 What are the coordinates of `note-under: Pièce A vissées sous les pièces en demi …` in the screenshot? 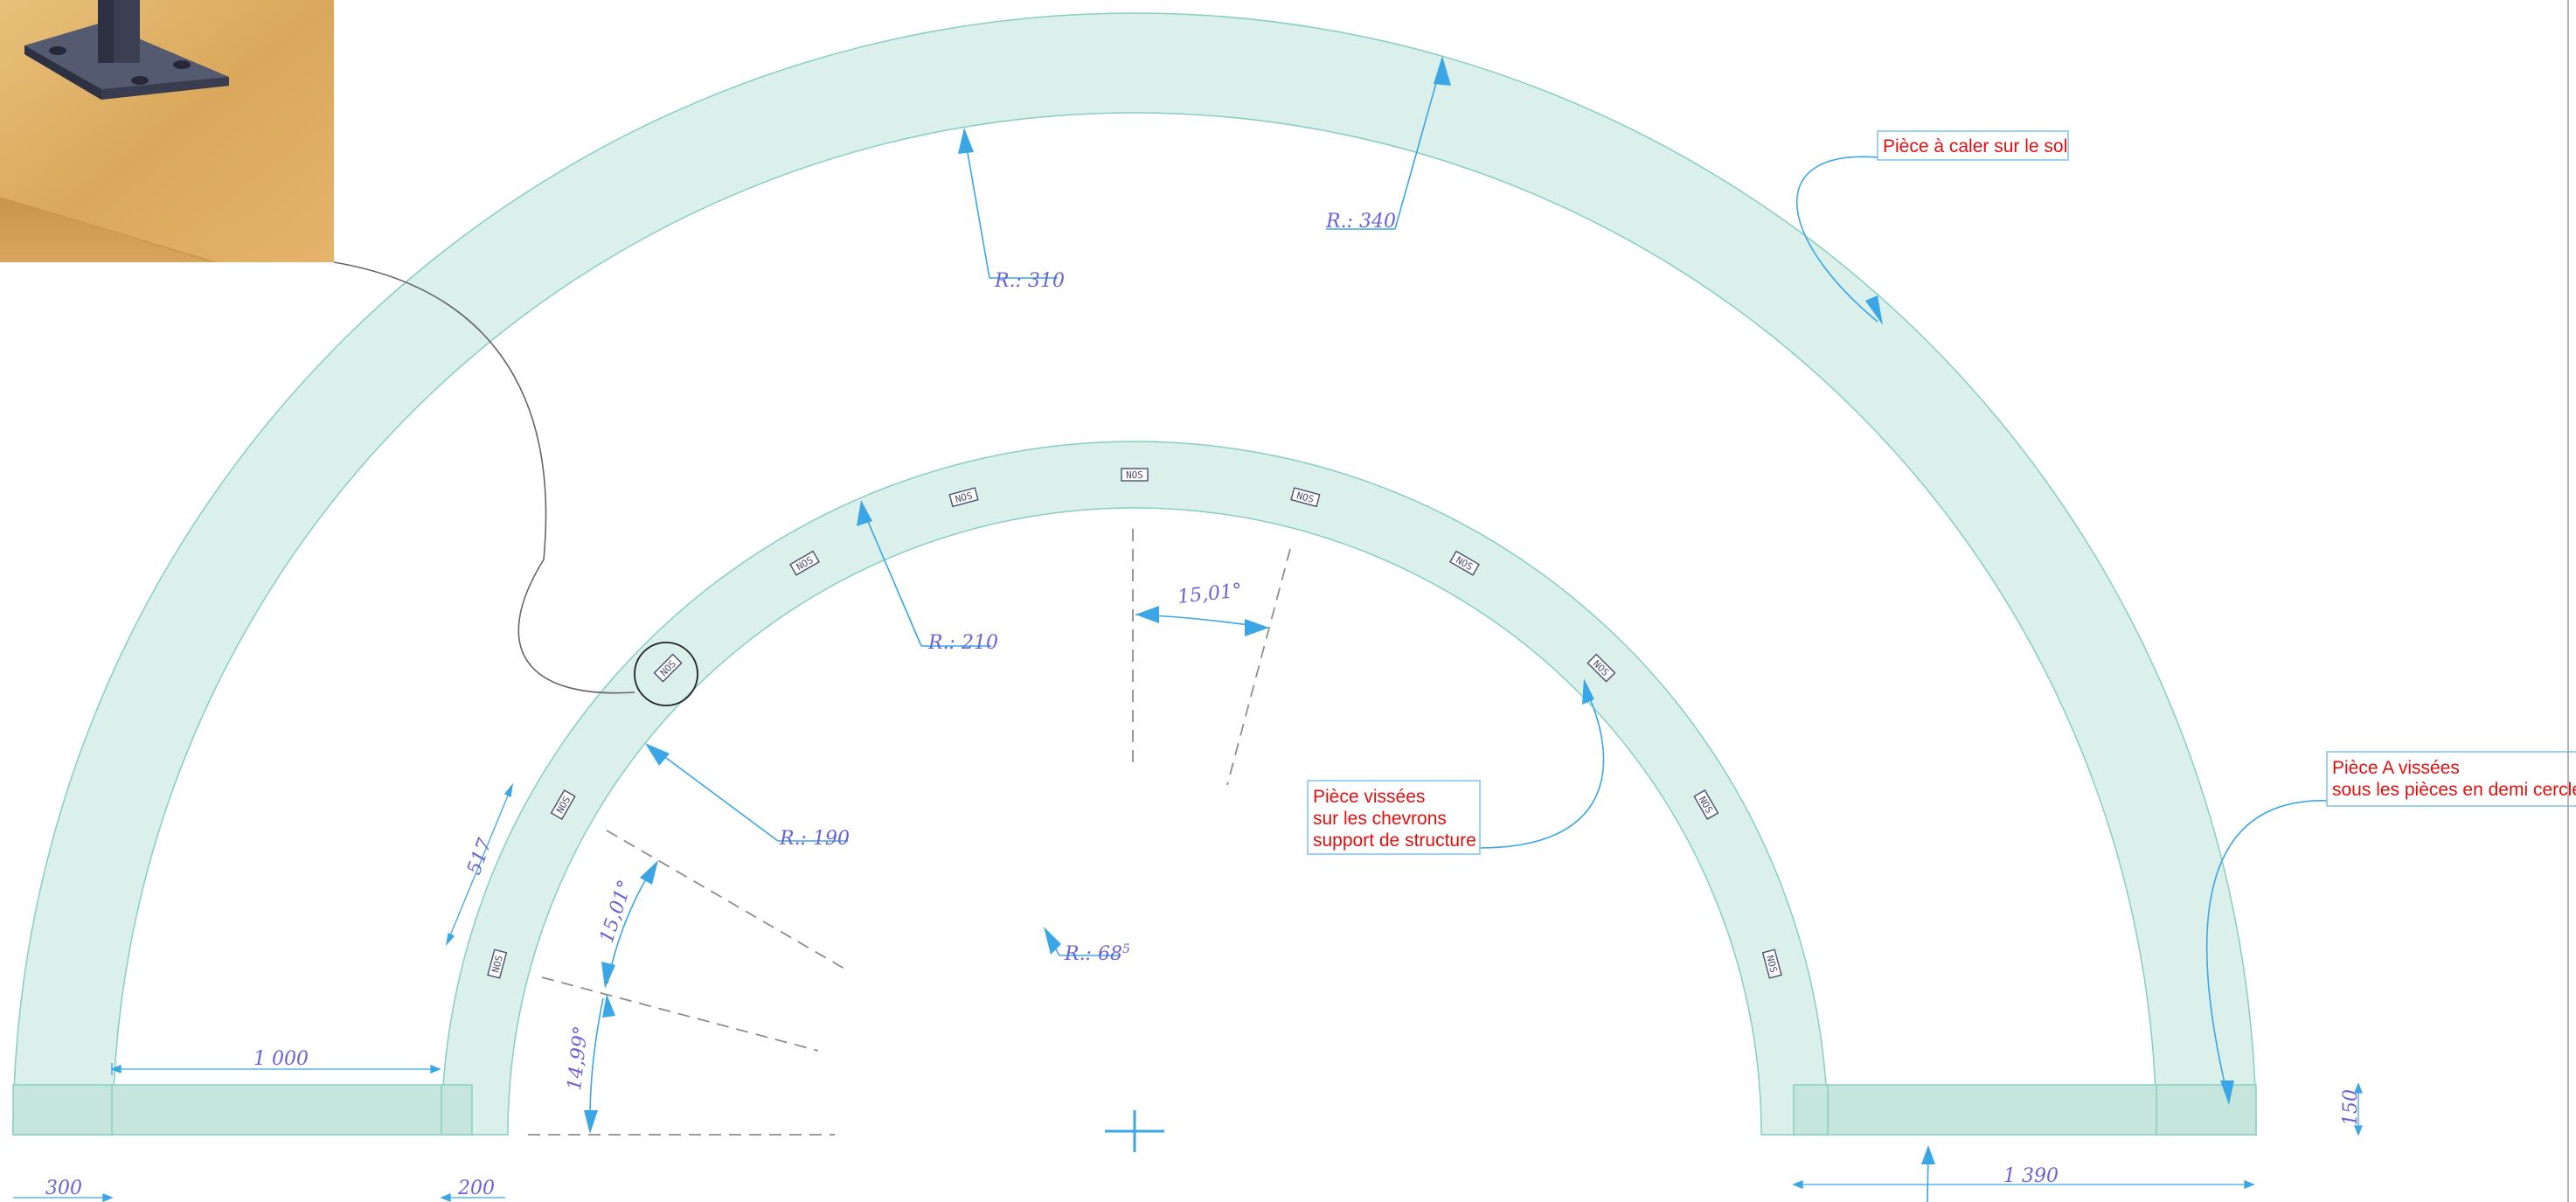 It's located at (2451, 779).